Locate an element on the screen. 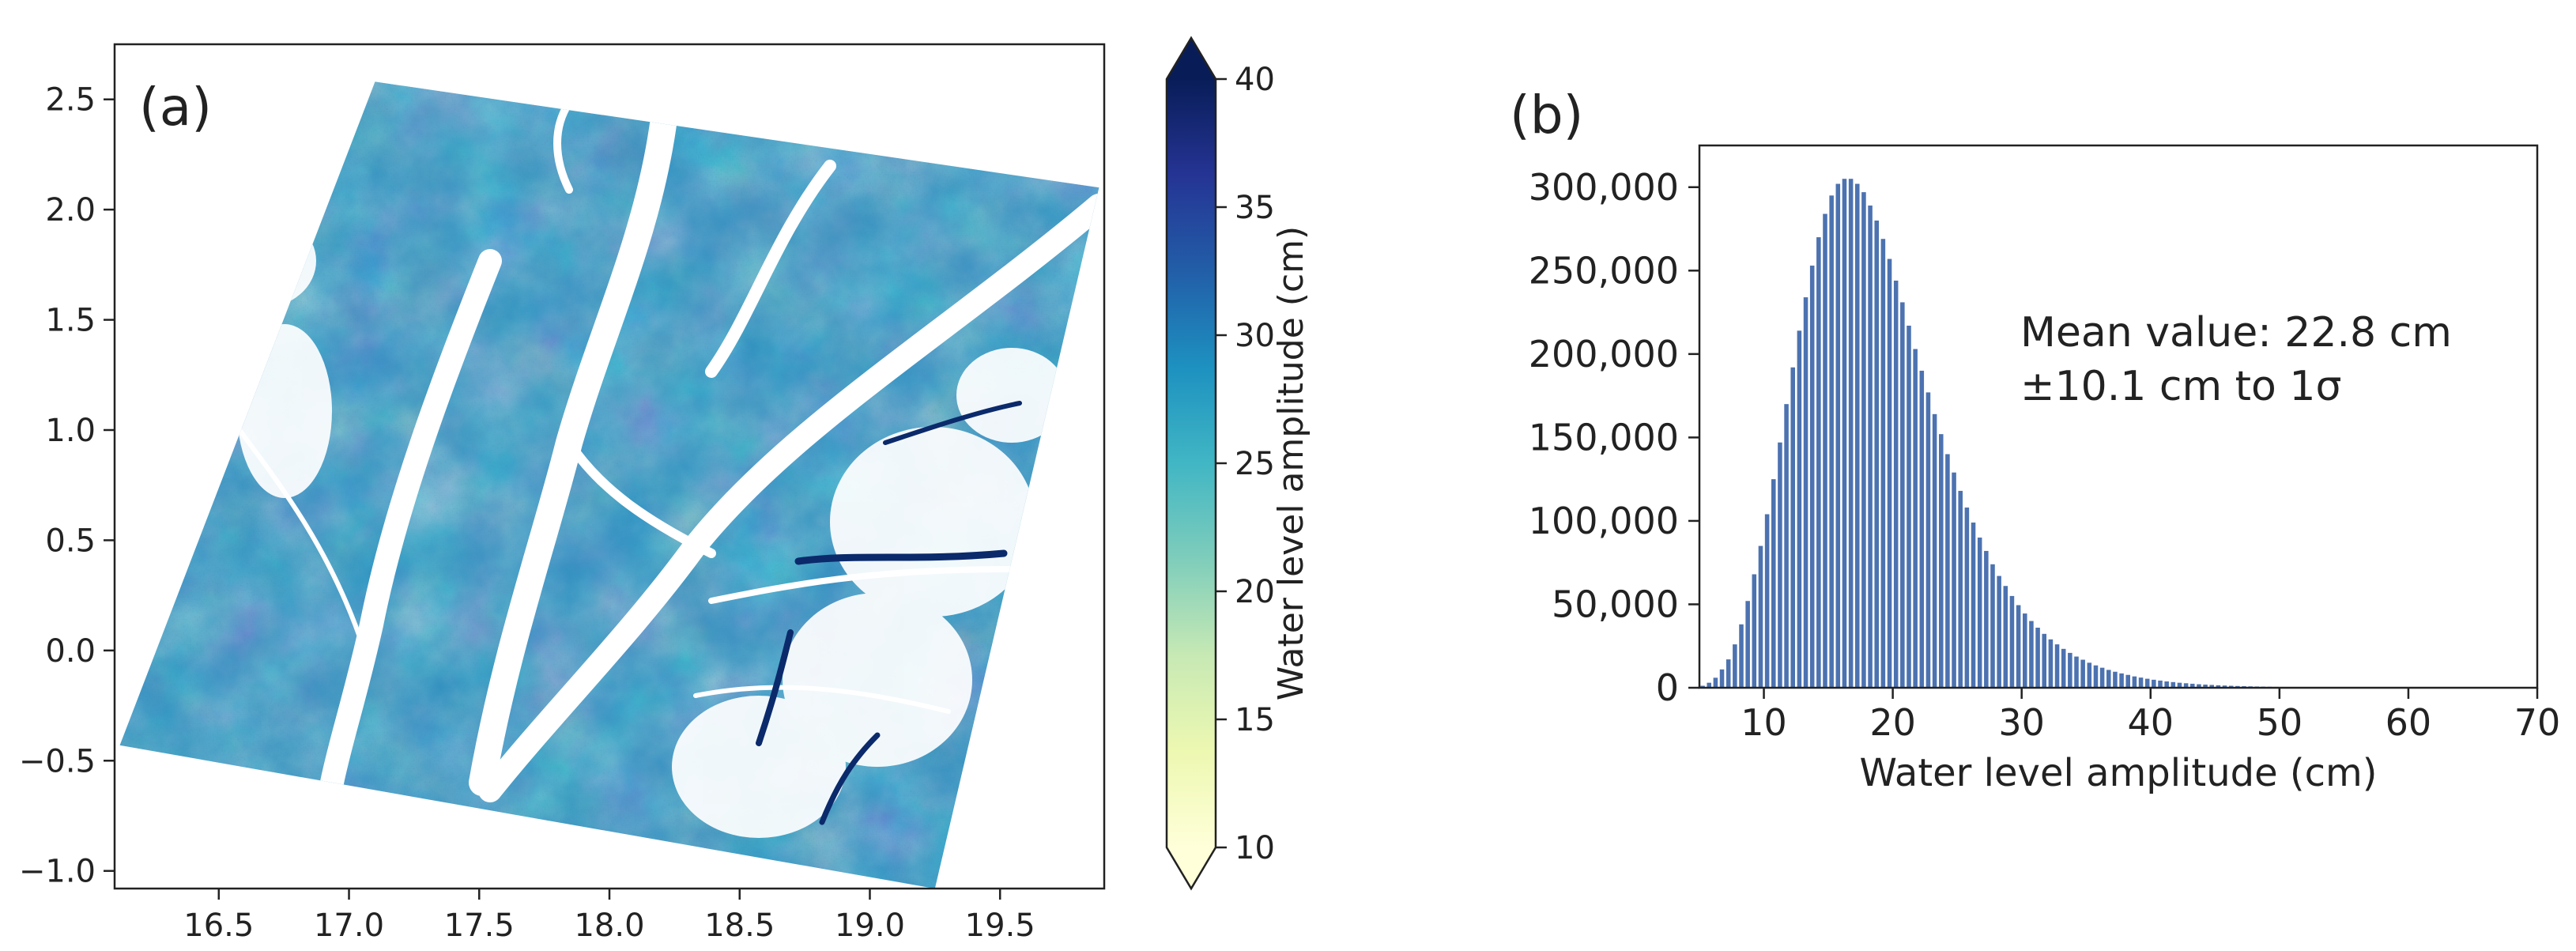 This screenshot has height=951, width=2576. histogram-y-tick-label: 50,000 is located at coordinates (1615, 604).